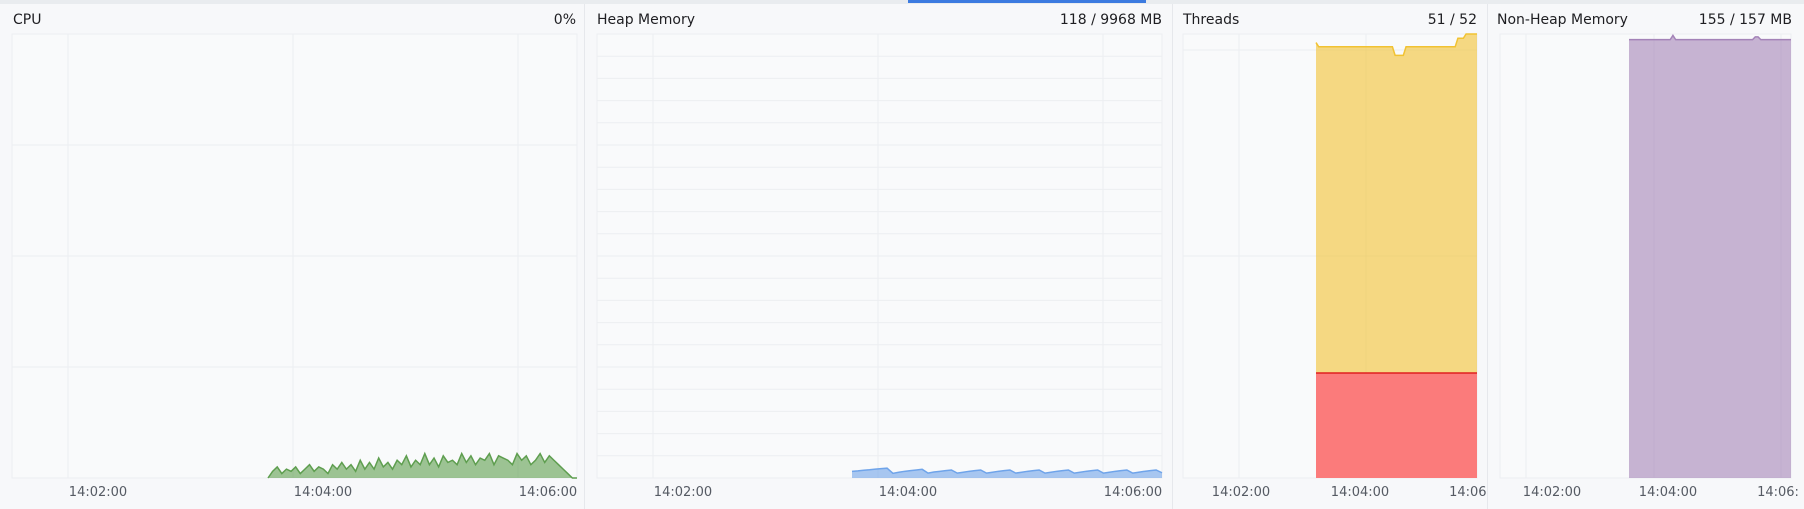  What do you see at coordinates (1027, 1) in the screenshot?
I see `loading-bar-indicator` at bounding box center [1027, 1].